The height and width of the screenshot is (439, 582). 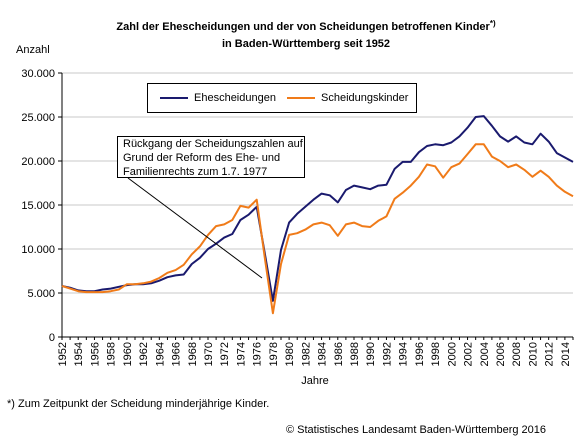 I want to click on y-tick-label: 25.000, so click(x=38, y=118).